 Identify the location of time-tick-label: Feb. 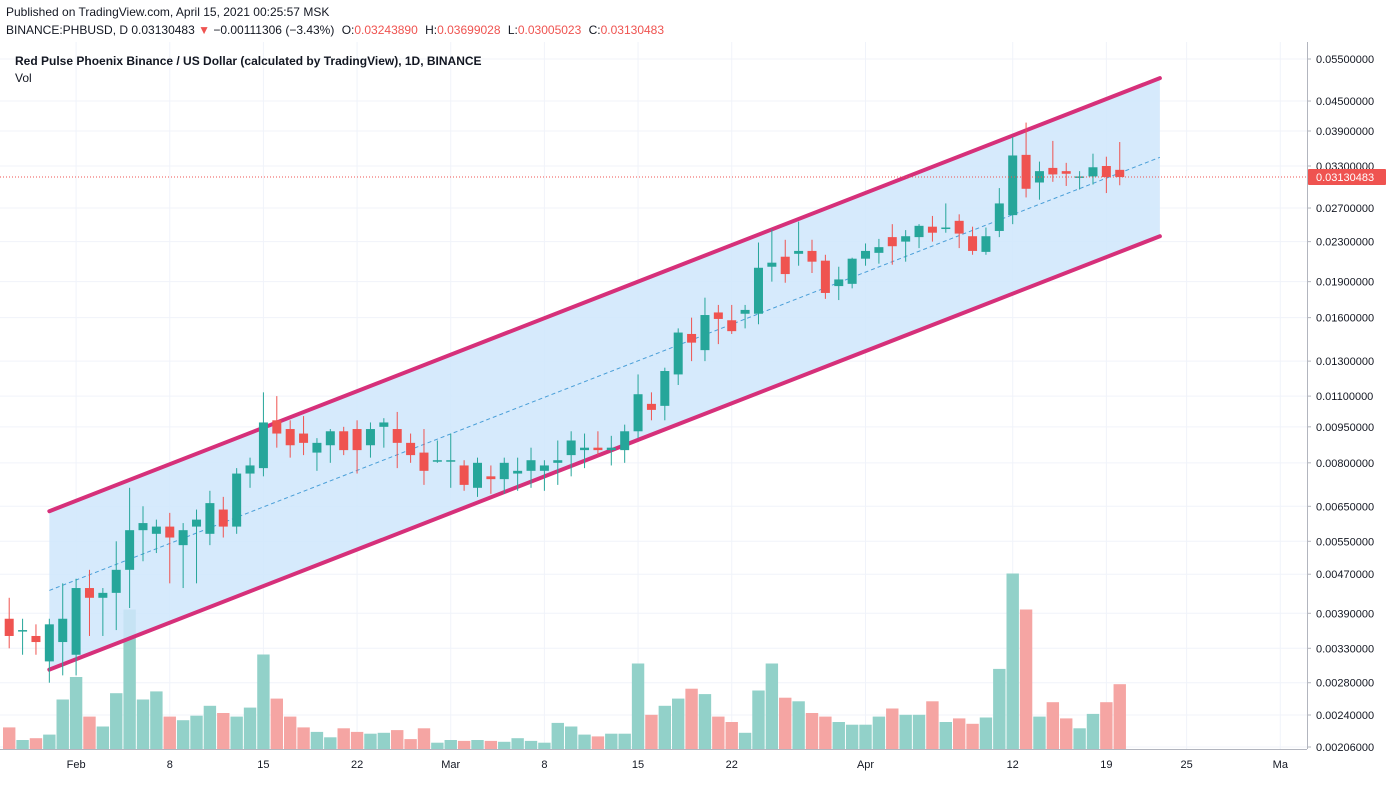
(76, 765).